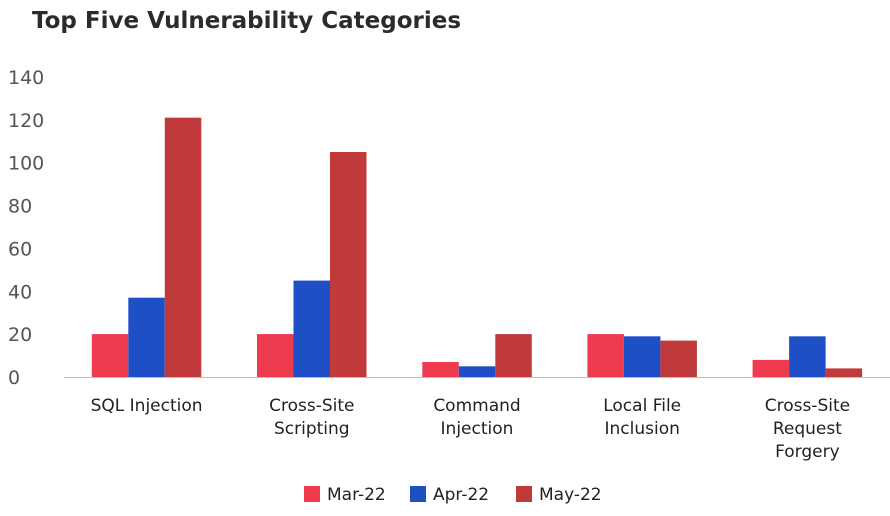 The width and height of the screenshot is (890, 516). I want to click on x-tick-label-line: Inclusion, so click(642, 429).